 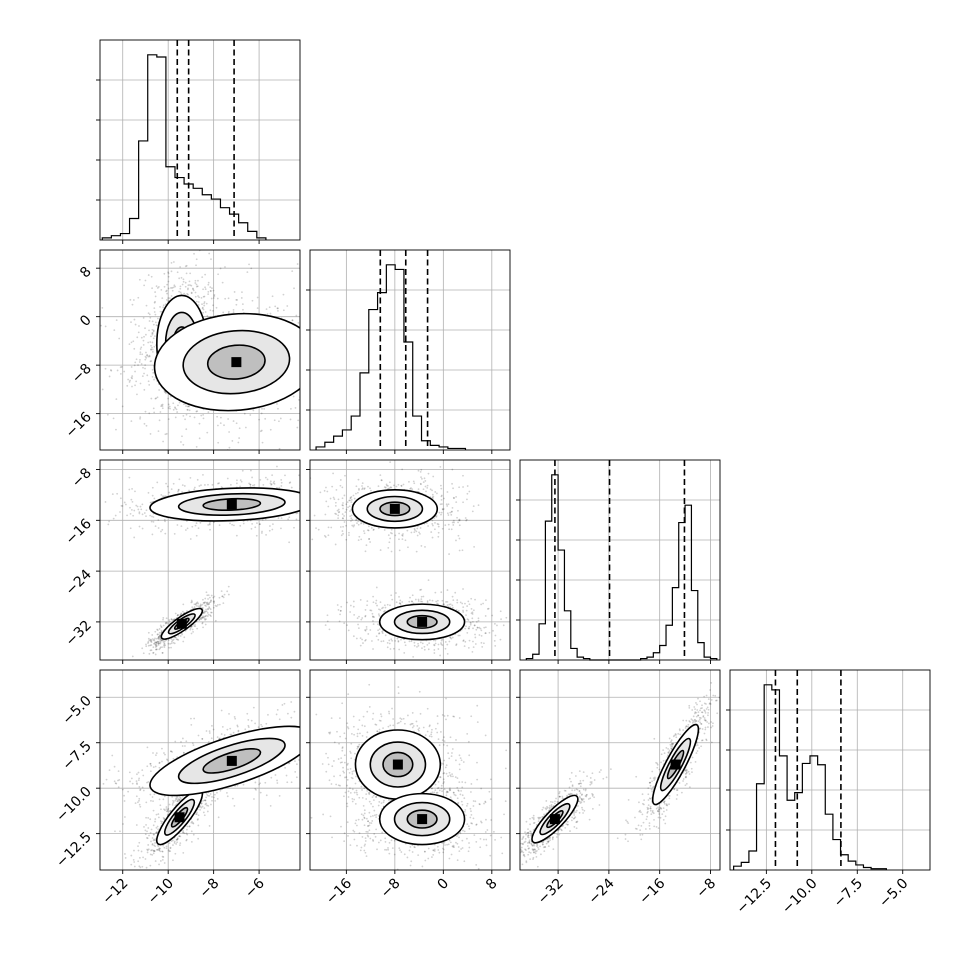 I want to click on y-axis-ticks: −16−808, so click(x=81, y=352).